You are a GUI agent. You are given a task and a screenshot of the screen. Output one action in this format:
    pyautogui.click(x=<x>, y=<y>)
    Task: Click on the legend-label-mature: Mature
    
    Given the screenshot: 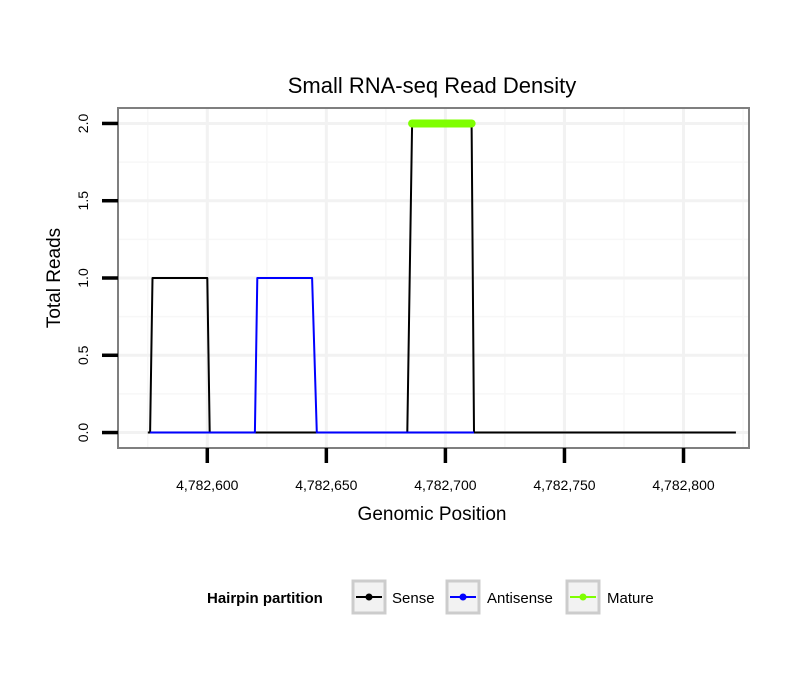 What is the action you would take?
    pyautogui.click(x=630, y=598)
    